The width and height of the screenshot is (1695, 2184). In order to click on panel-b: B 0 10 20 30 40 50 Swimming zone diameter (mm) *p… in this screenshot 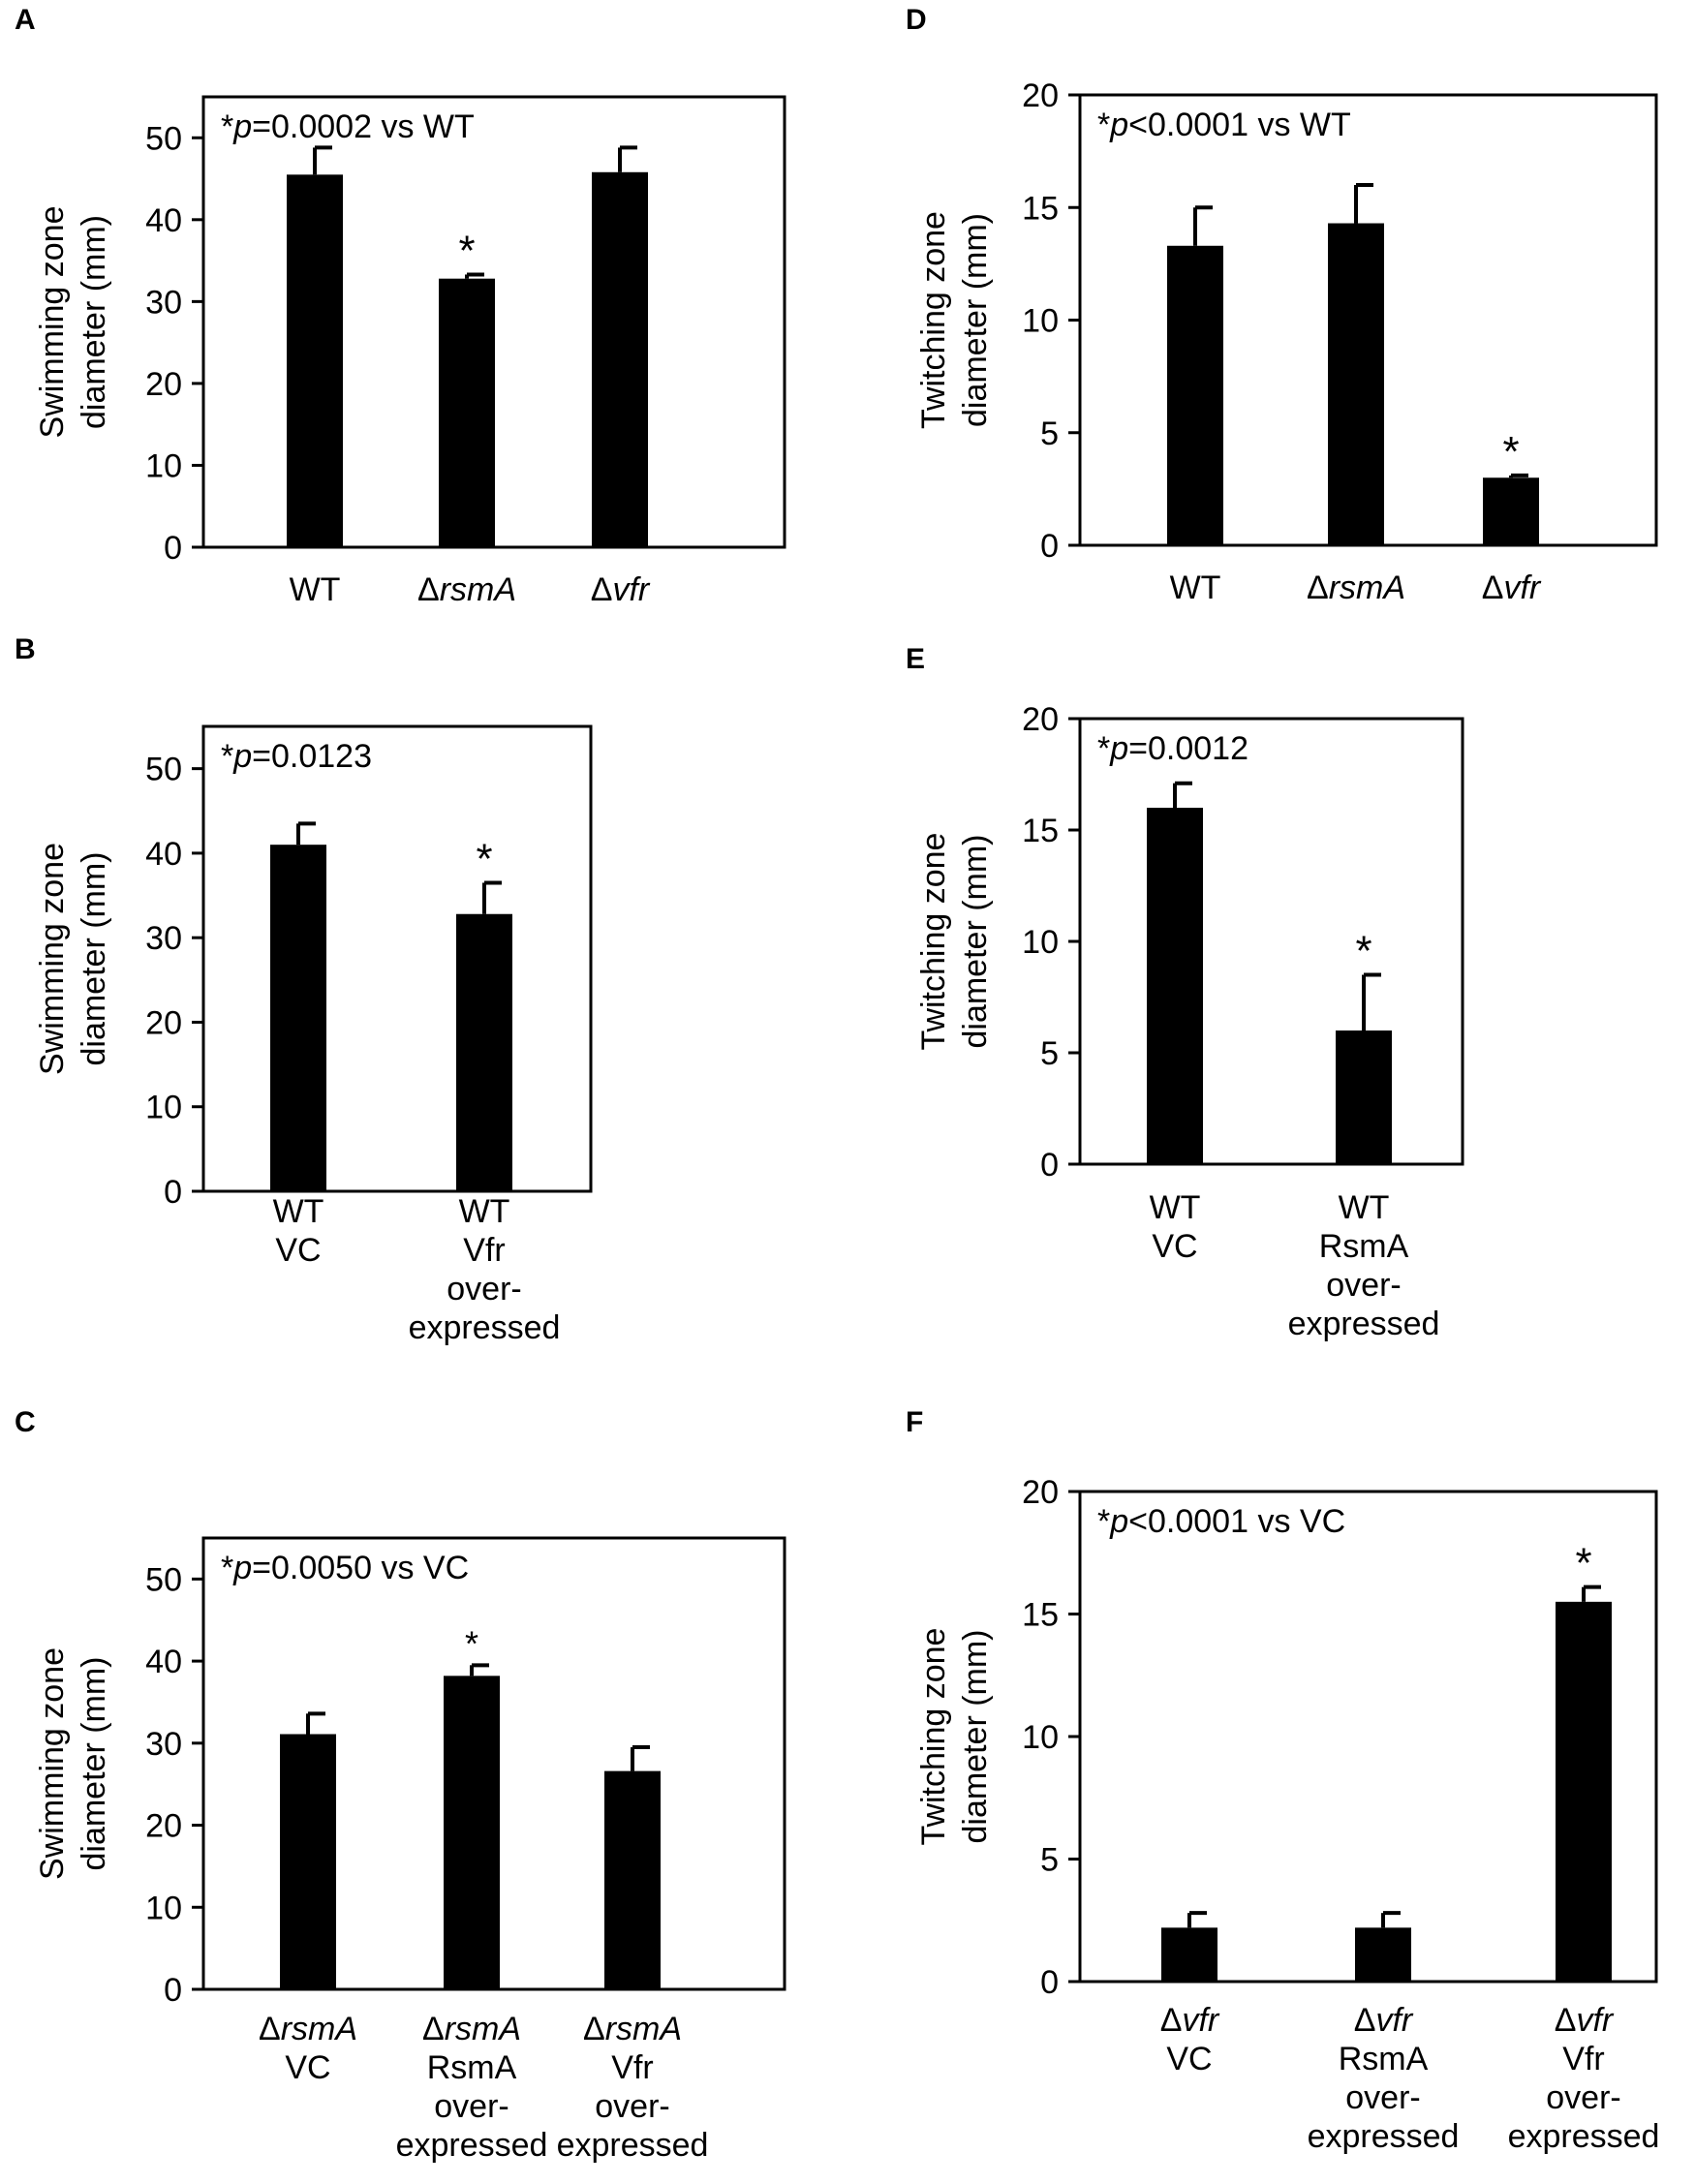, I will do `click(304, 989)`.